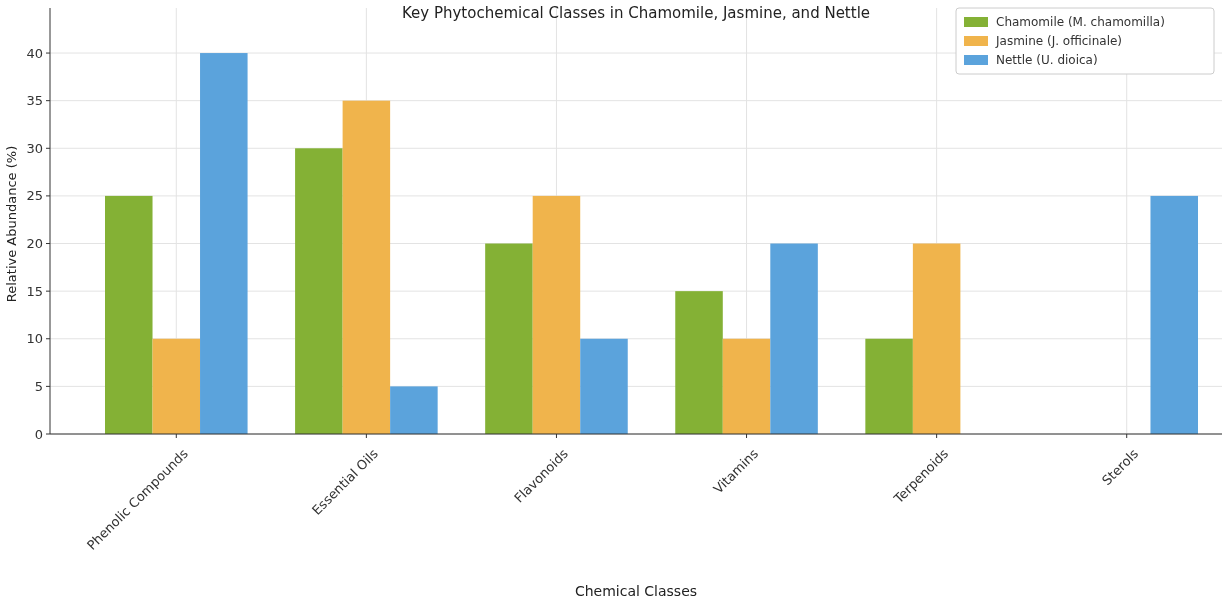 The width and height of the screenshot is (1228, 602). Describe the element at coordinates (34, 53) in the screenshot. I see `y-tick-label: 40` at that location.